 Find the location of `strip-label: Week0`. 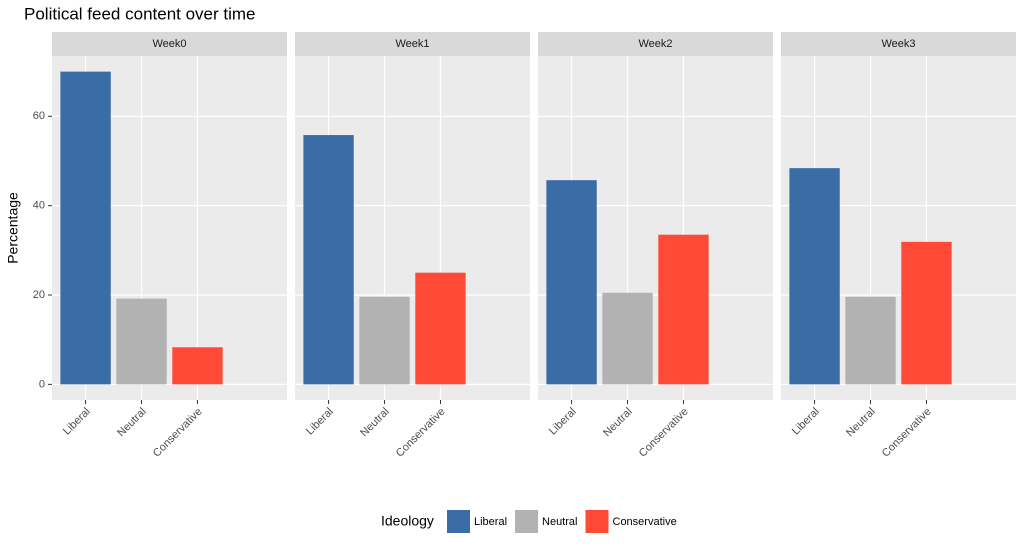

strip-label: Week0 is located at coordinates (169, 44).